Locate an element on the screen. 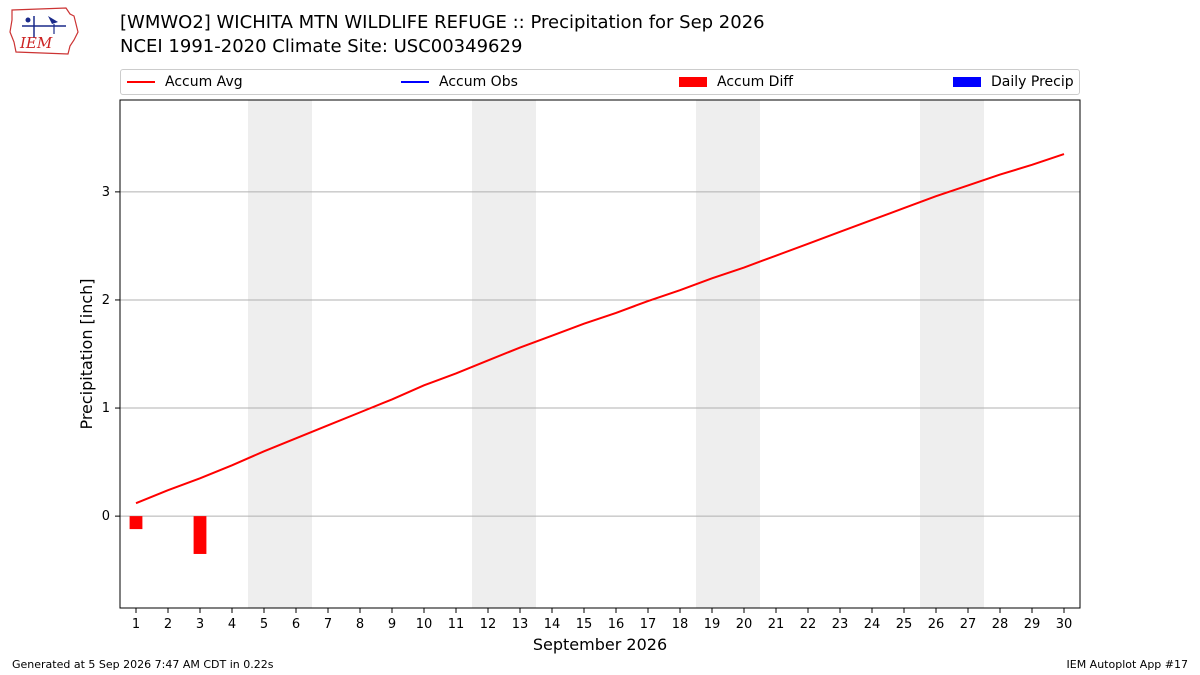  xtick-label-12: 12 is located at coordinates (488, 624).